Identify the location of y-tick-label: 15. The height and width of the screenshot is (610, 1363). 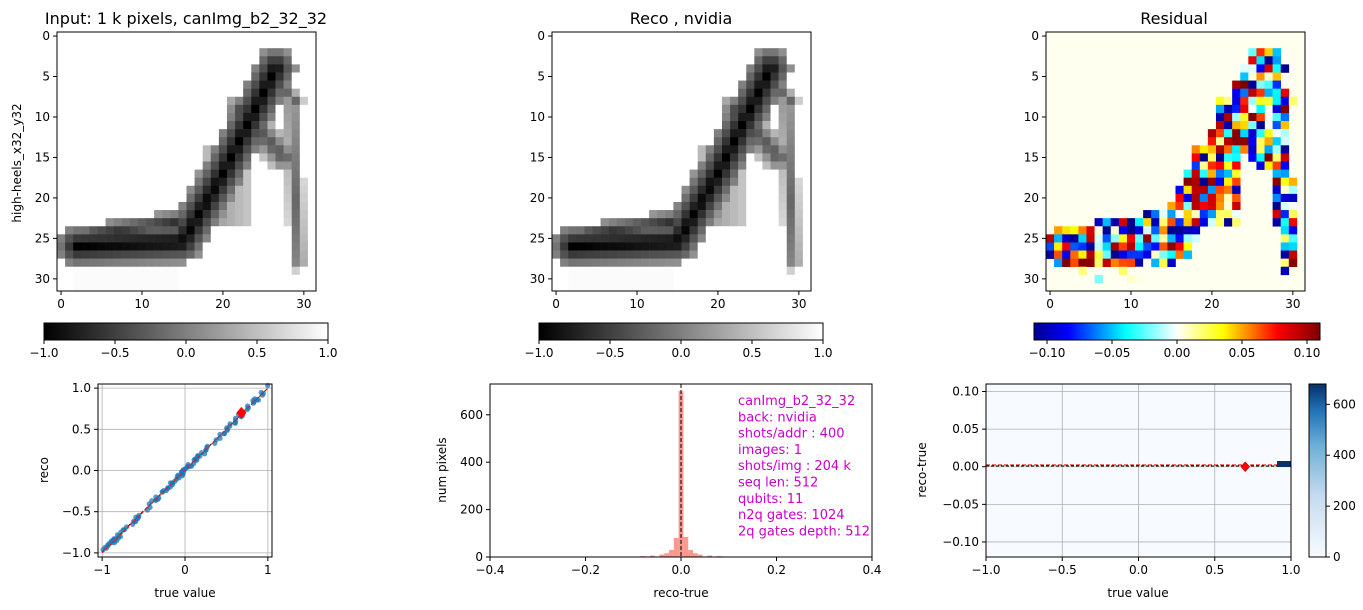
(1031, 157).